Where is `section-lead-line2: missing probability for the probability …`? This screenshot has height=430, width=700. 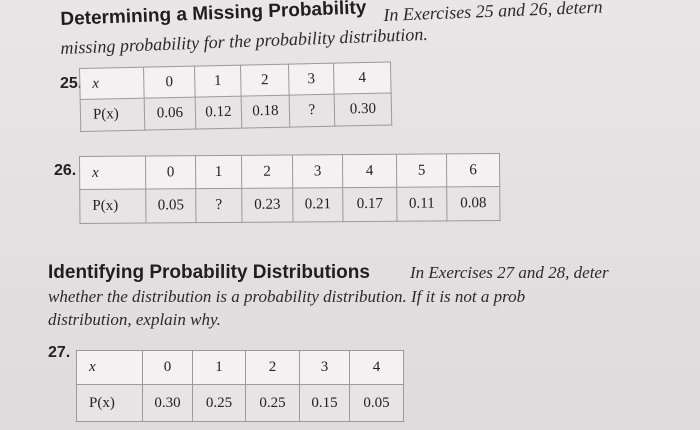
section-lead-line2: missing probability for the probability … is located at coordinates (244, 40).